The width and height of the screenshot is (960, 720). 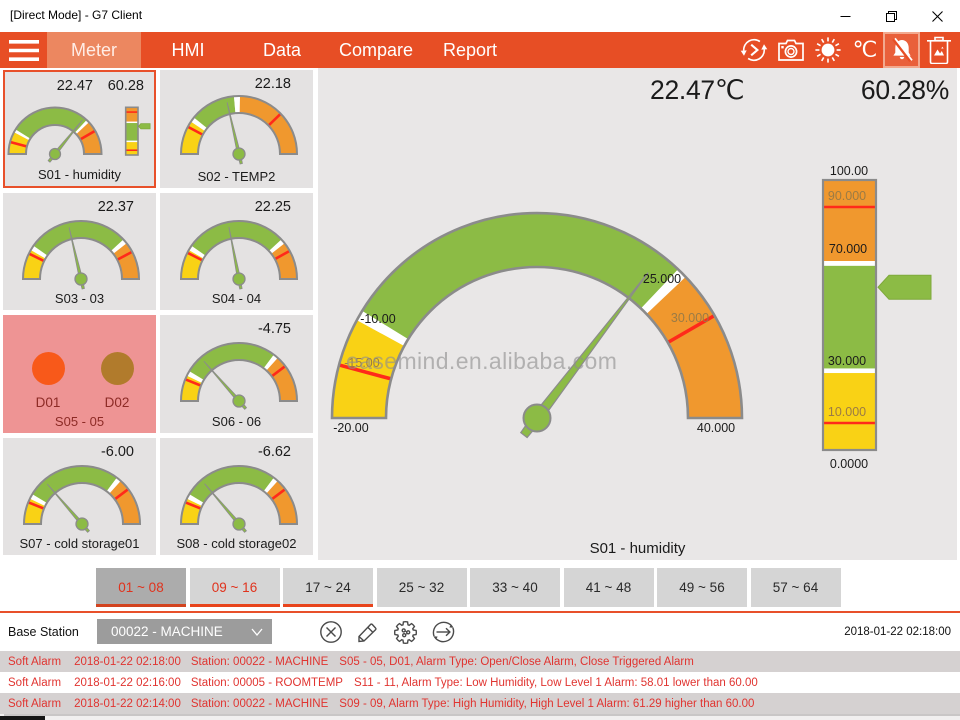 What do you see at coordinates (515, 587) in the screenshot?
I see `range-tab-33-40: 33 ~ 40` at bounding box center [515, 587].